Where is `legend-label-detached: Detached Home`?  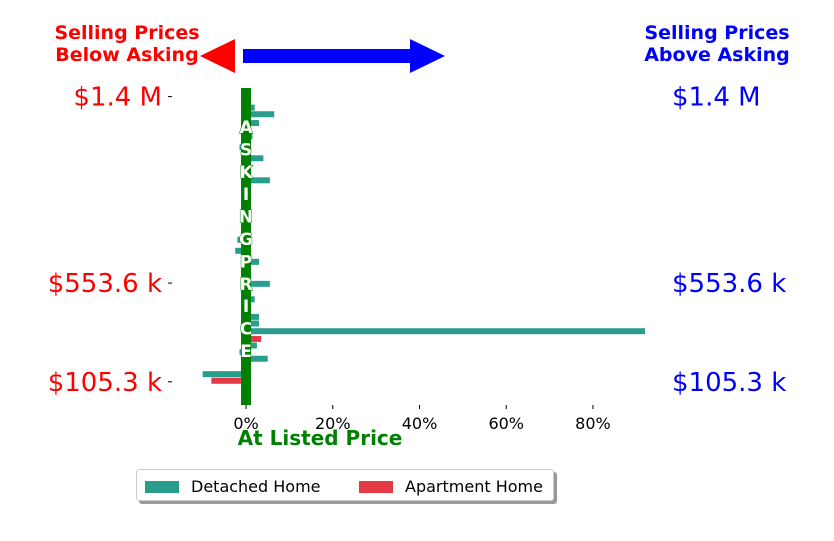
legend-label-detached: Detached Home is located at coordinates (256, 486).